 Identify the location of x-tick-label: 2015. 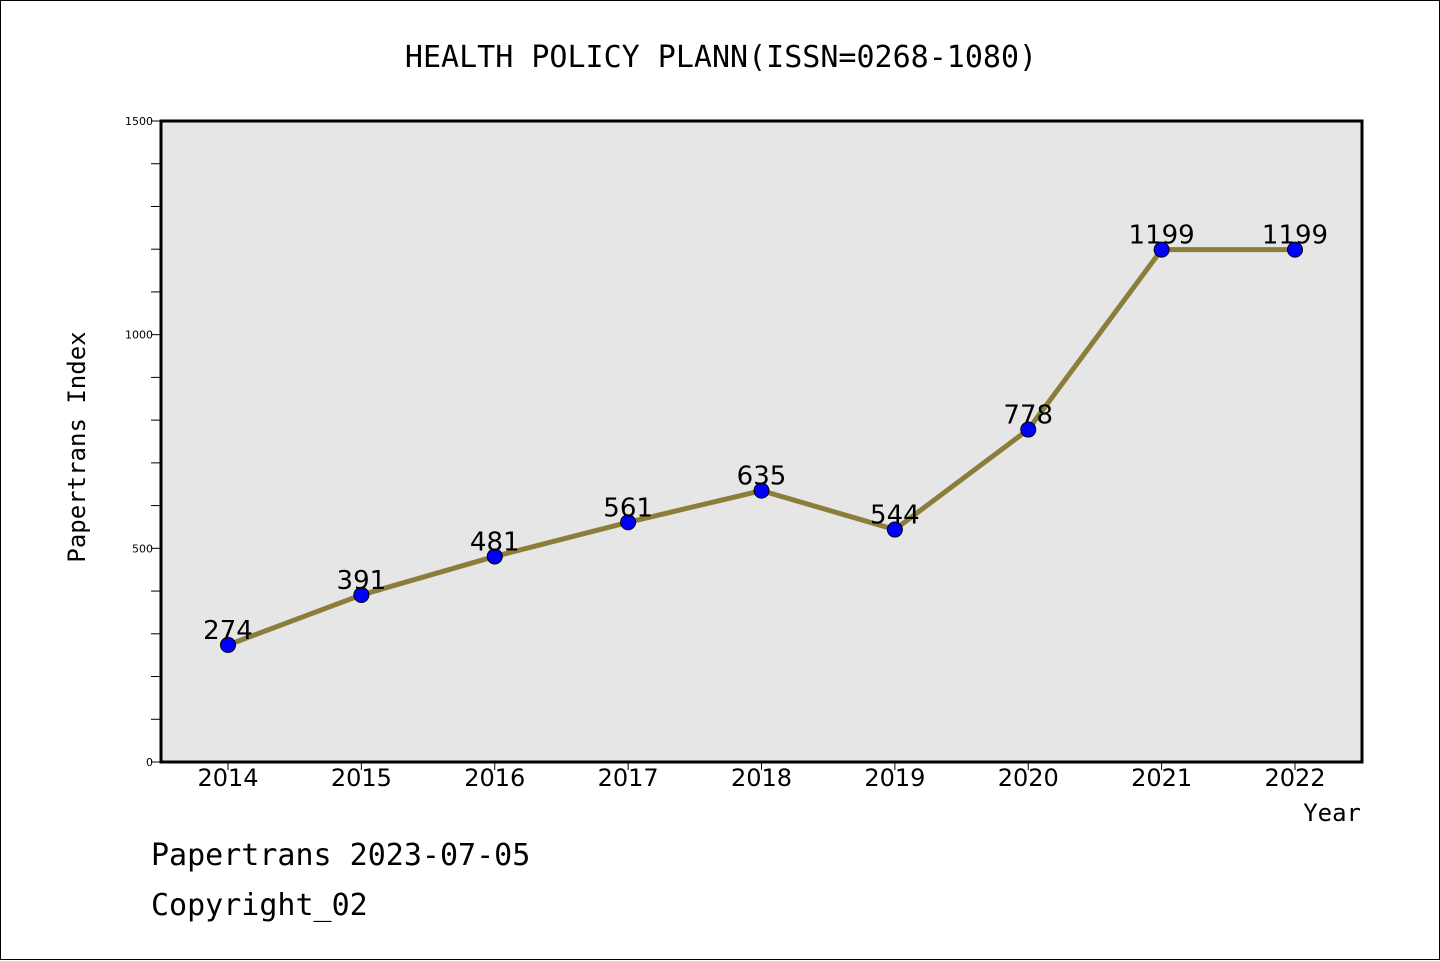
(361, 778).